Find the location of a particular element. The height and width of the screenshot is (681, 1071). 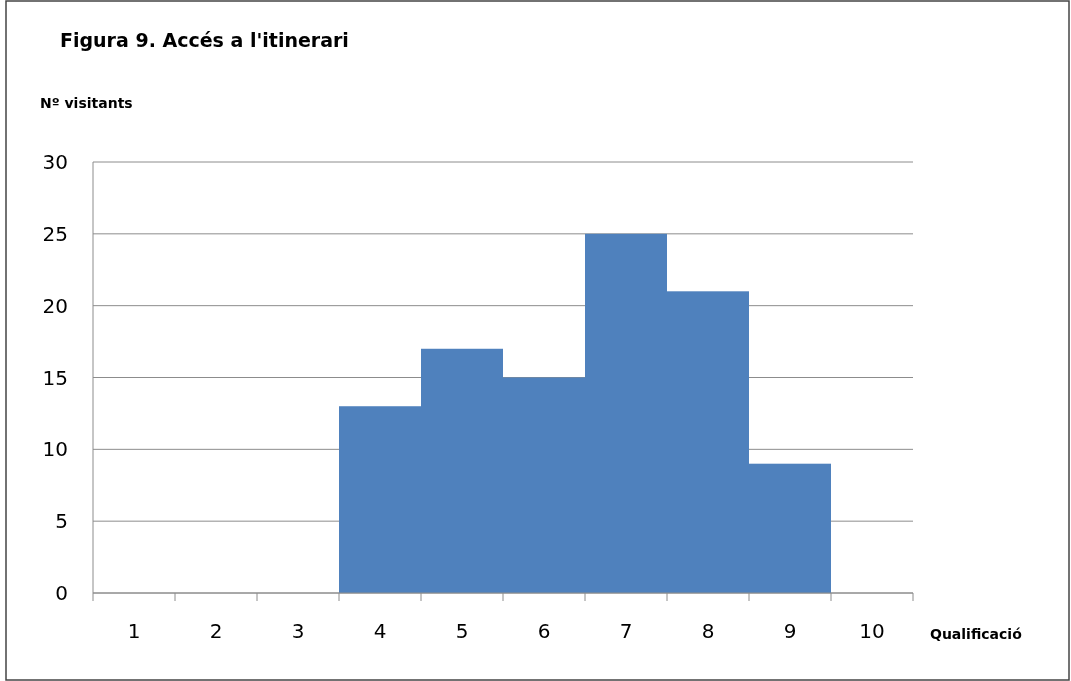

x-tick-label: 2 is located at coordinates (216, 631).